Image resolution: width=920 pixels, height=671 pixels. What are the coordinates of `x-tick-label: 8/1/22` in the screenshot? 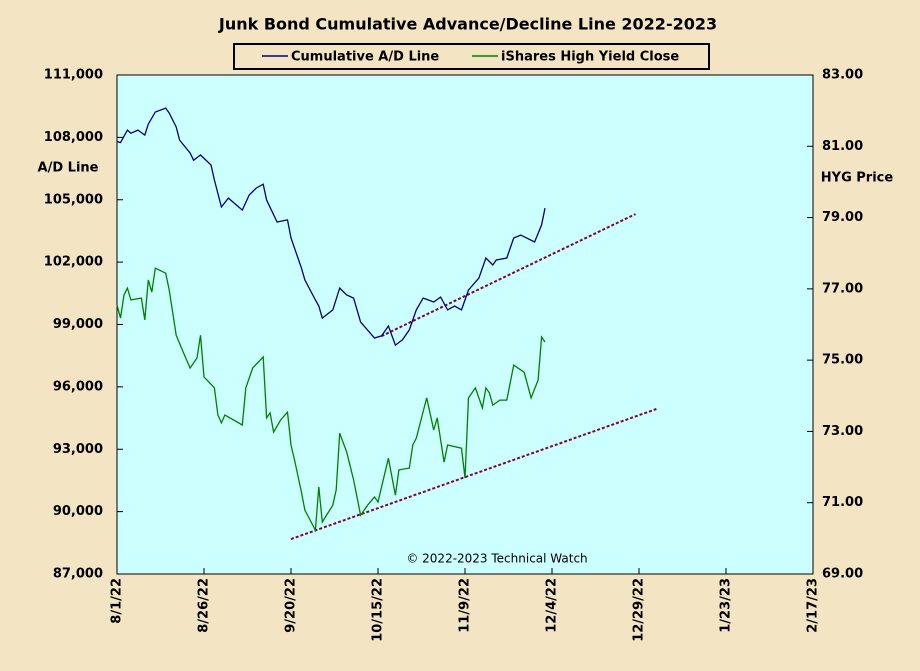 It's located at (117, 601).